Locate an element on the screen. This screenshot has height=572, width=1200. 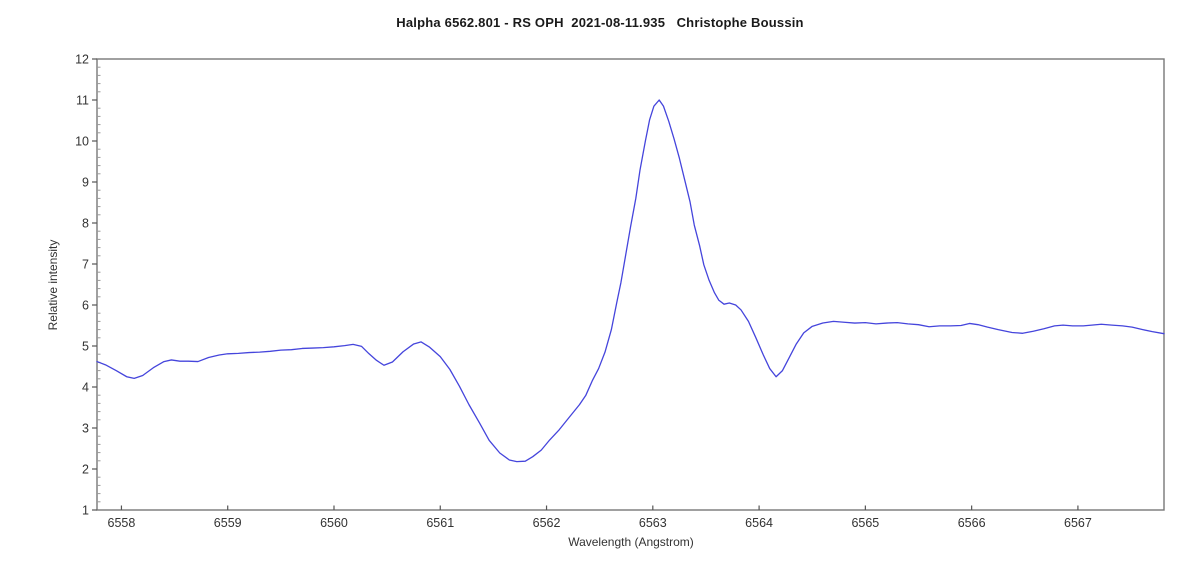
y-tick-label: 12 is located at coordinates (82, 60).